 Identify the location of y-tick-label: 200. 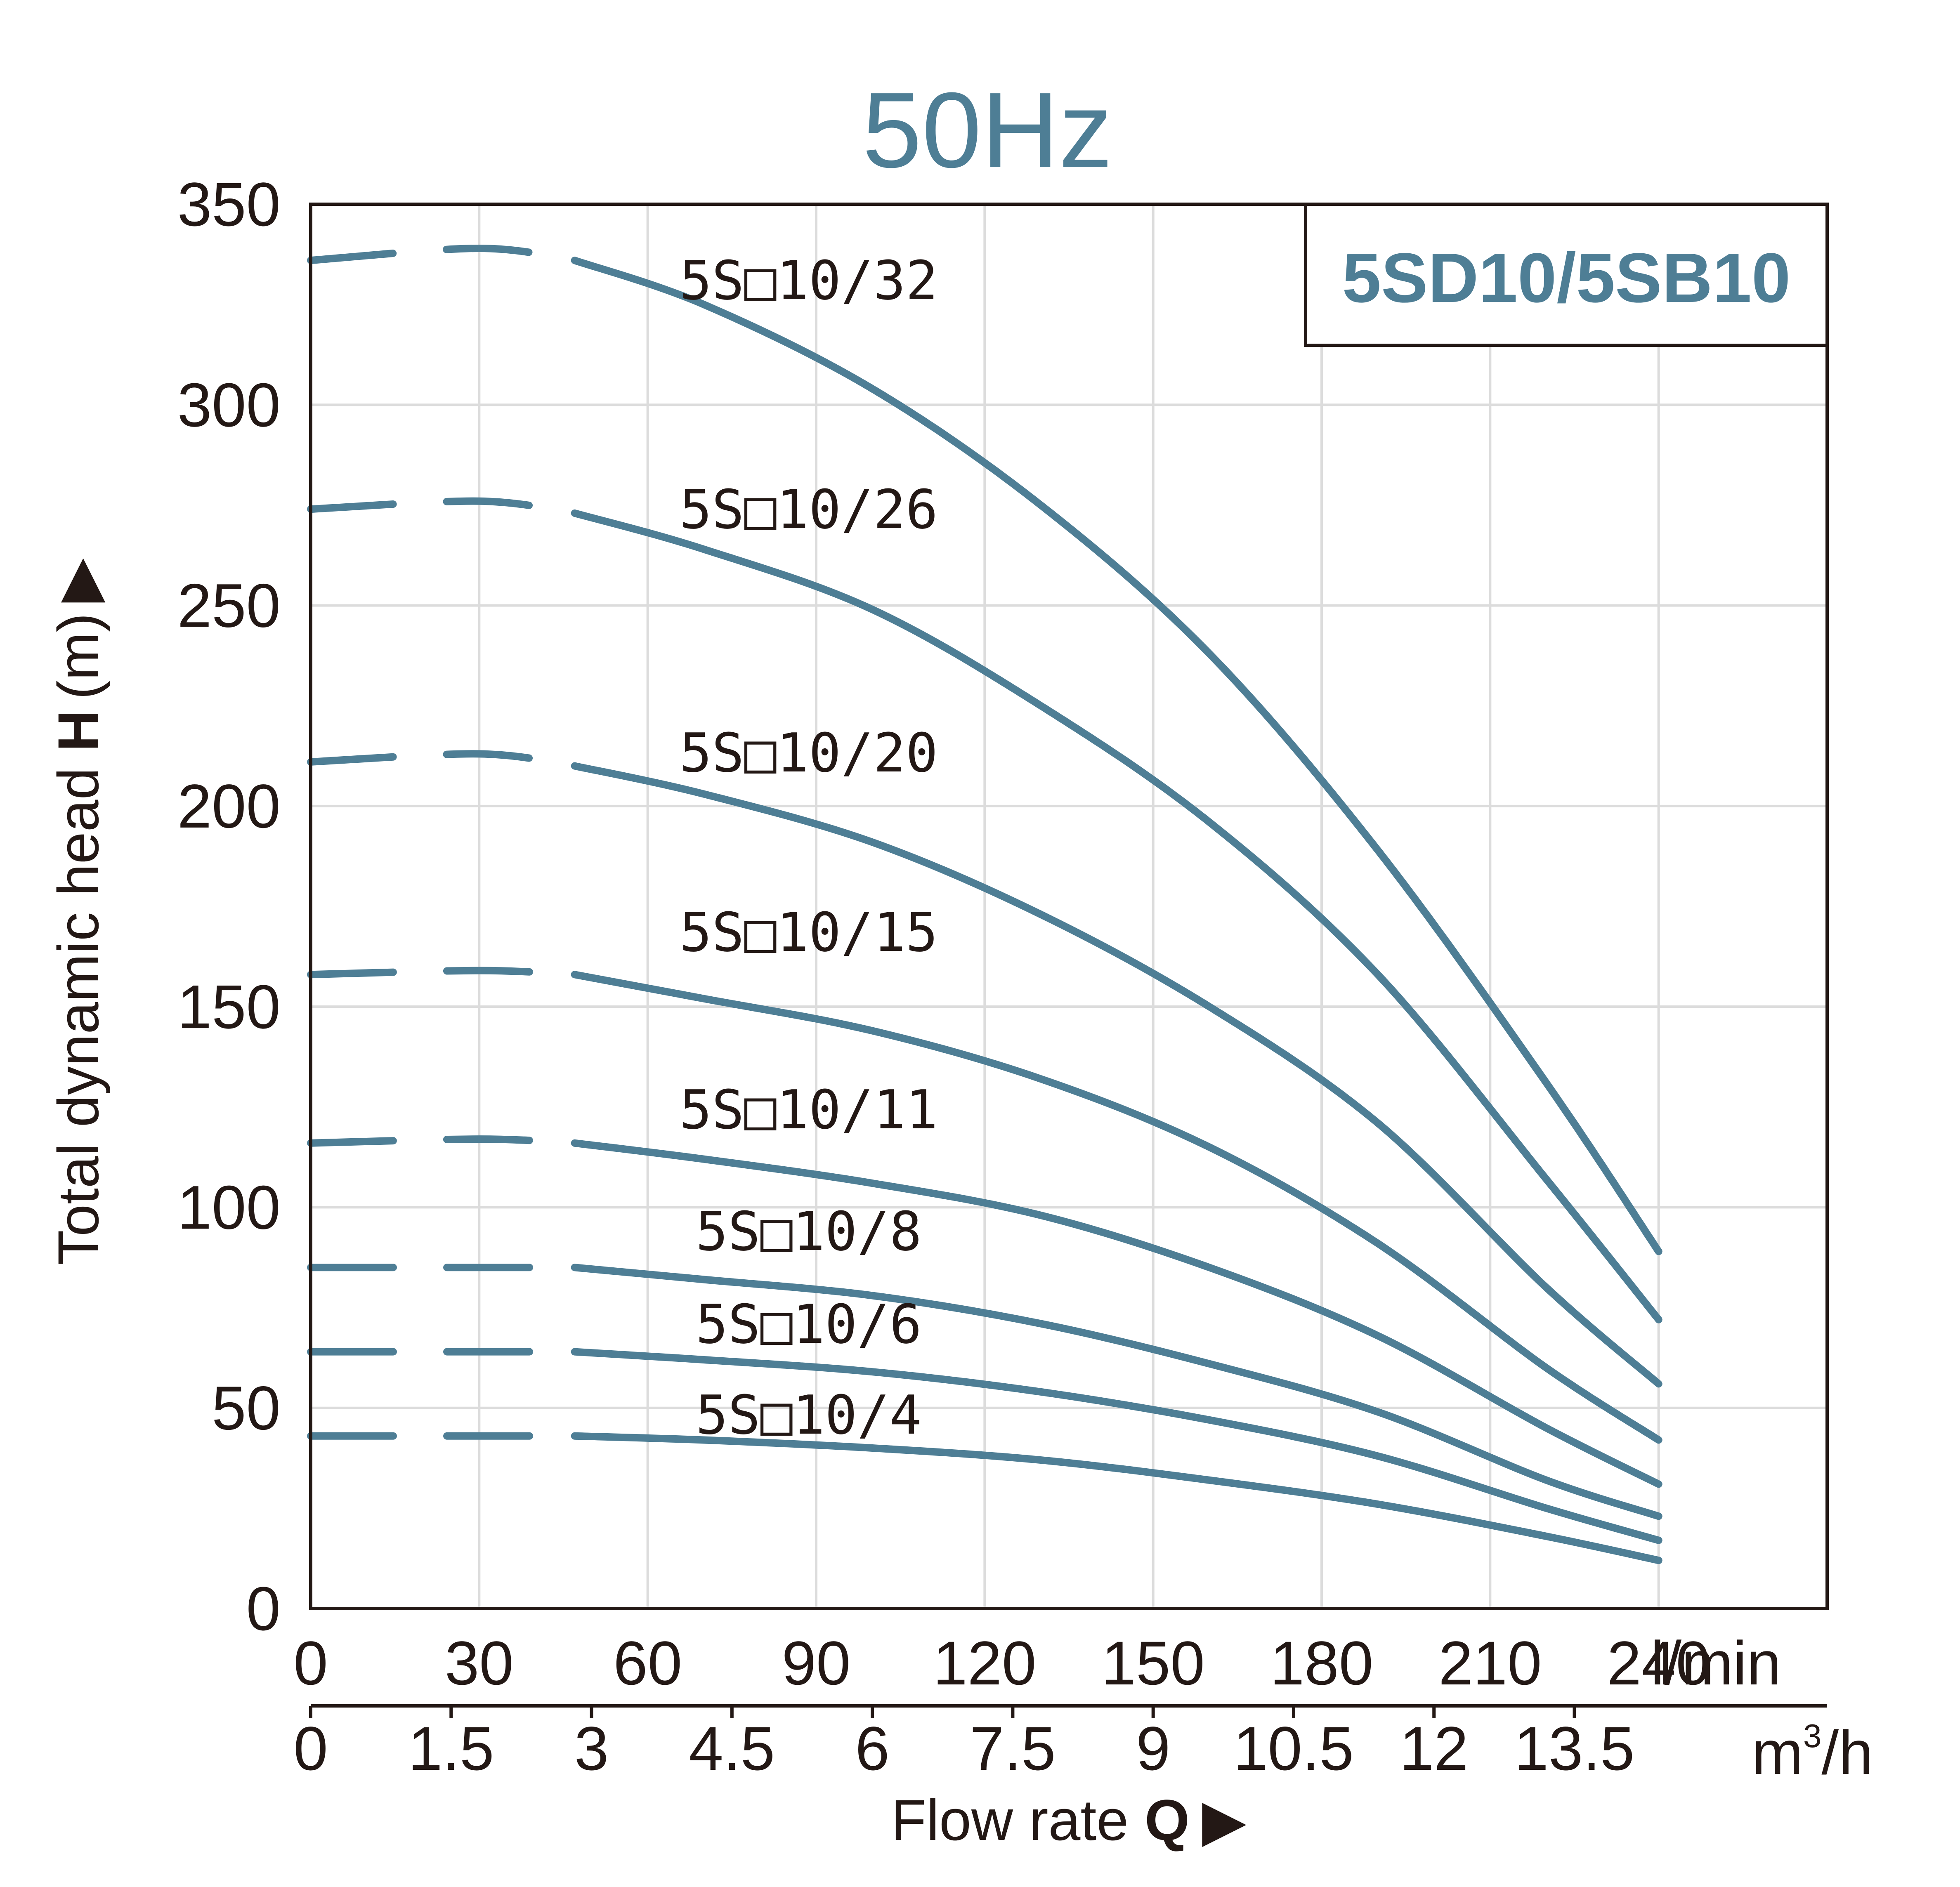
(229, 806).